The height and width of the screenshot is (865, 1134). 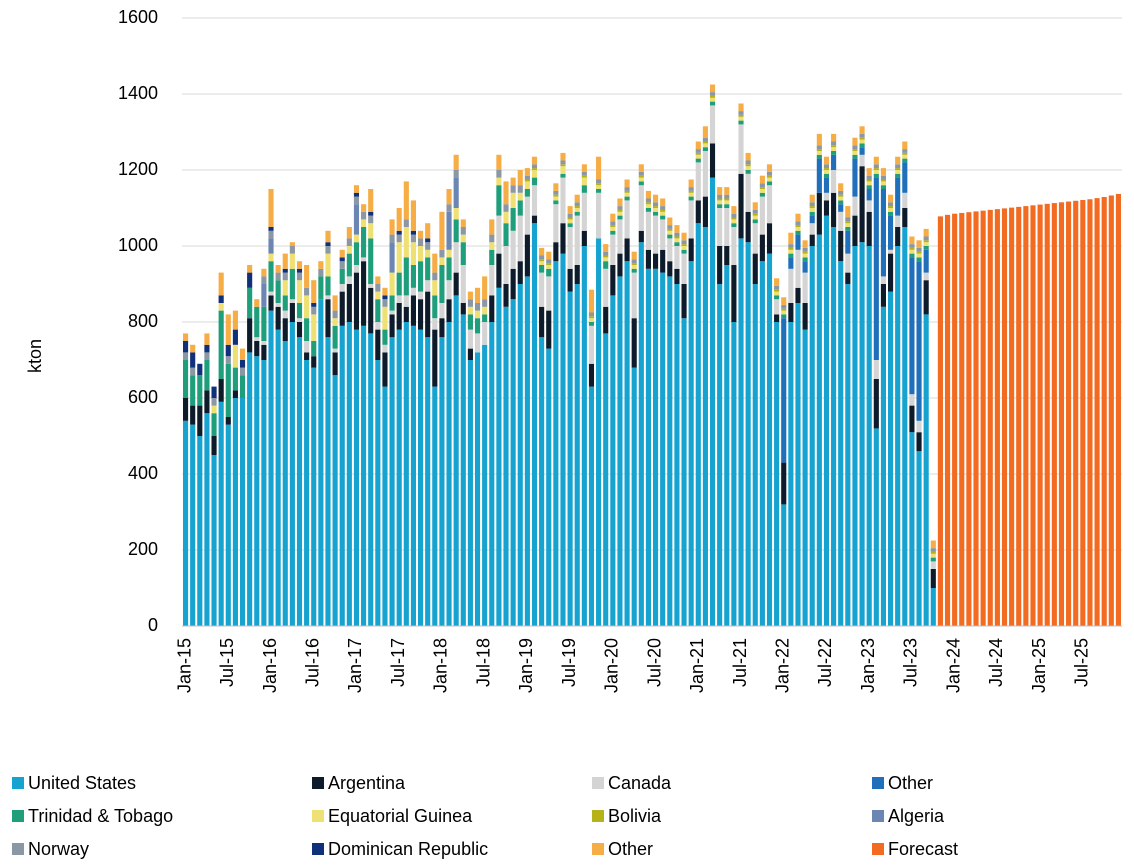 I want to click on y-tick-label: 1600, so click(x=138, y=17).